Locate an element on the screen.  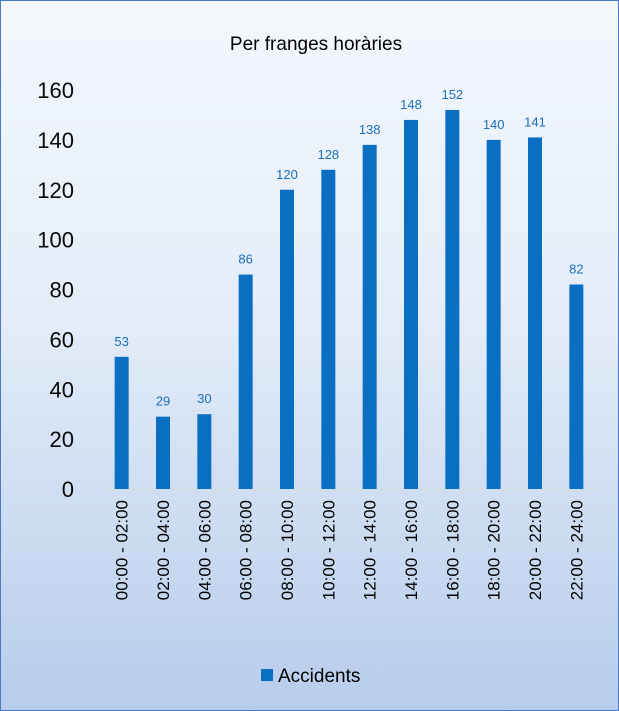
x-tick-label: 12:00 - 14:00 is located at coordinates (370, 550).